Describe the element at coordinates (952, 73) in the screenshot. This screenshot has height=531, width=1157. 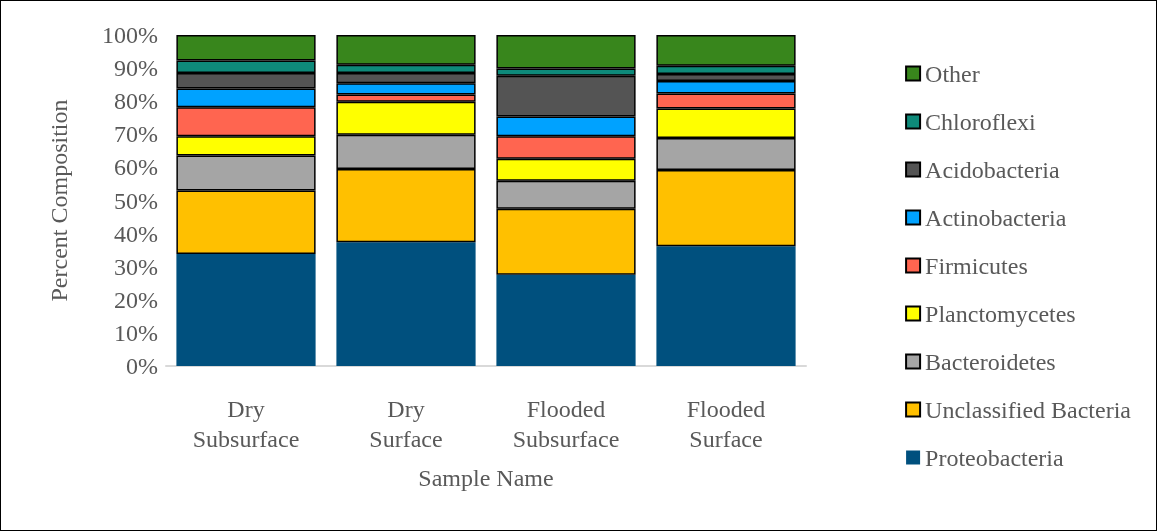
I see `legend-label: Other` at that location.